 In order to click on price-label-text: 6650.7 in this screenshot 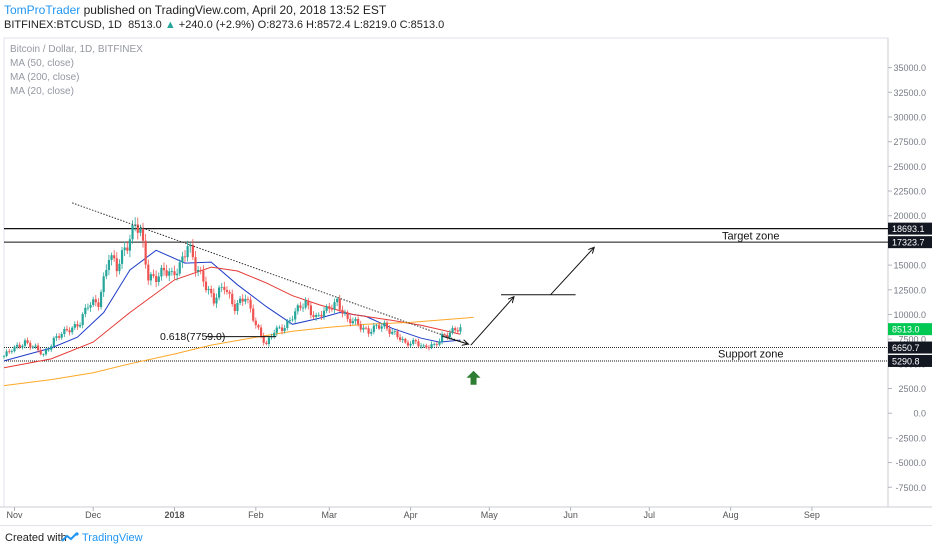, I will do `click(906, 348)`.